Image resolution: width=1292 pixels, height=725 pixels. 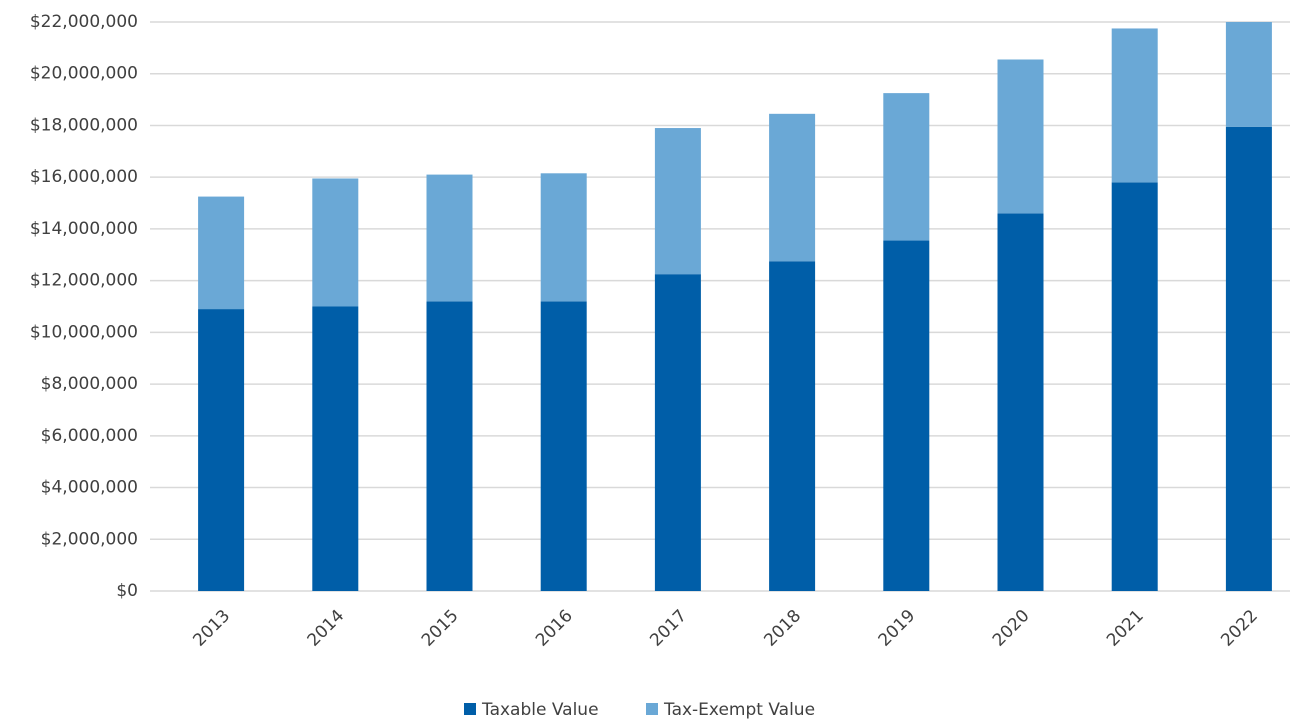 I want to click on legend-label: Tax-Exempt Value, so click(x=739, y=710).